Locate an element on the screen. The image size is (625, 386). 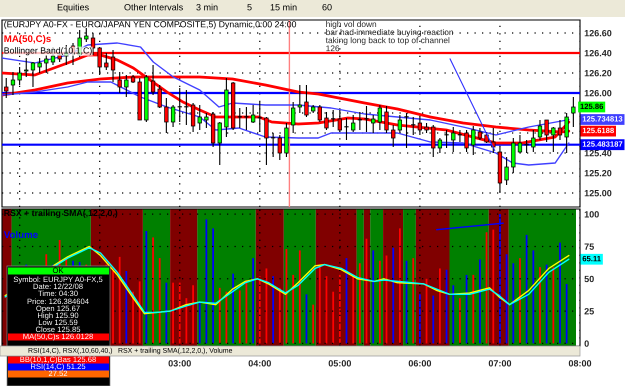
y-tick-label: 100 is located at coordinates (591, 214).